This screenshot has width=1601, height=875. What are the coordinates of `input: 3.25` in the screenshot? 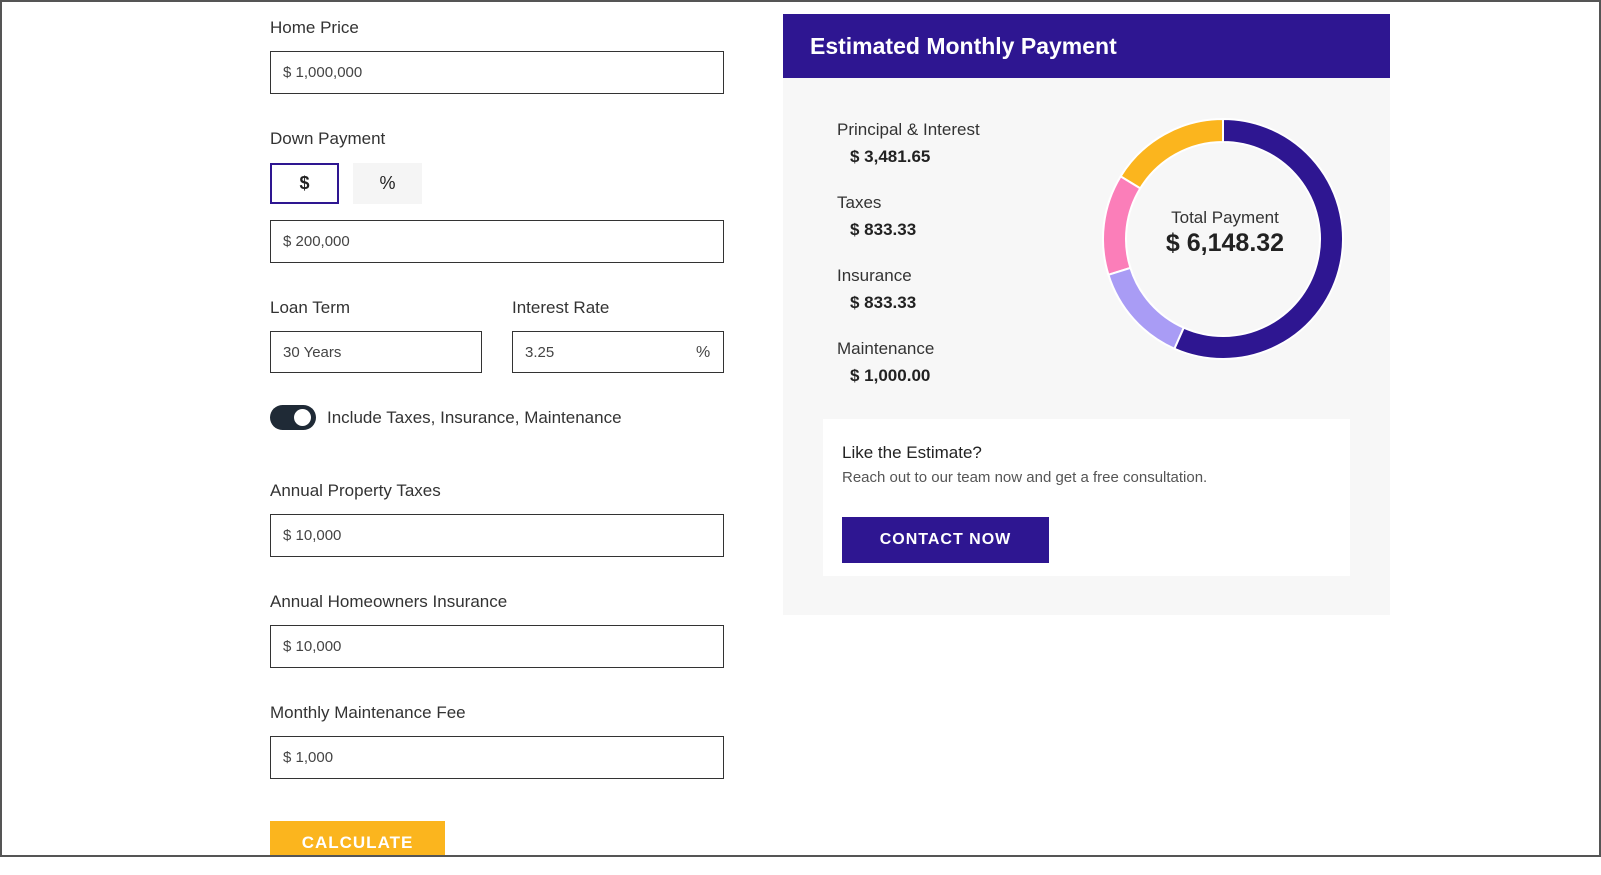 It's located at (618, 352).